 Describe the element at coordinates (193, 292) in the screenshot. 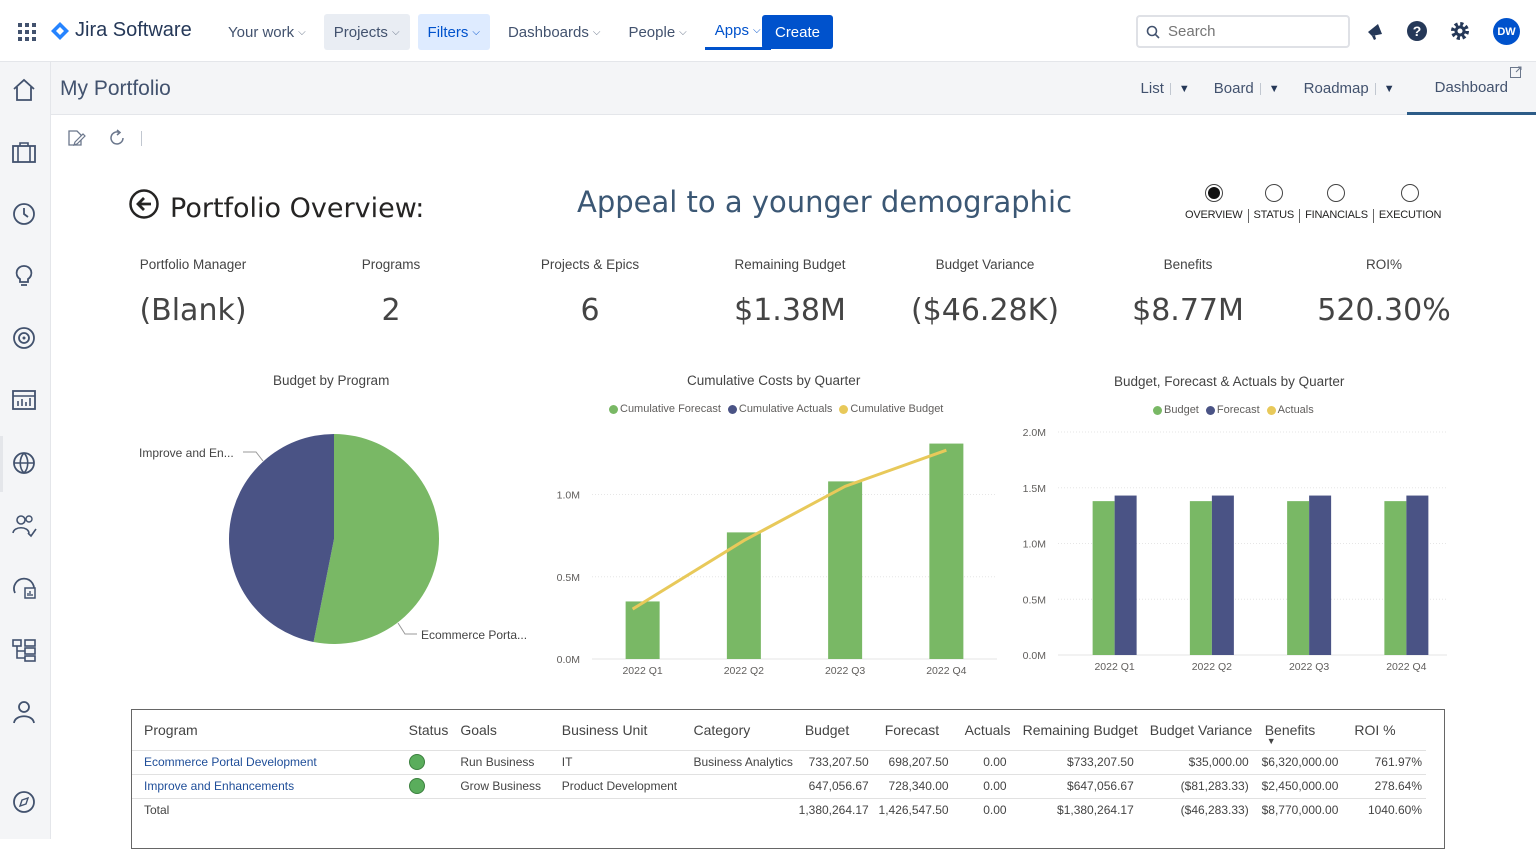

I see `kpi-portfolio-manager: Portfolio Manager (Blank)` at that location.